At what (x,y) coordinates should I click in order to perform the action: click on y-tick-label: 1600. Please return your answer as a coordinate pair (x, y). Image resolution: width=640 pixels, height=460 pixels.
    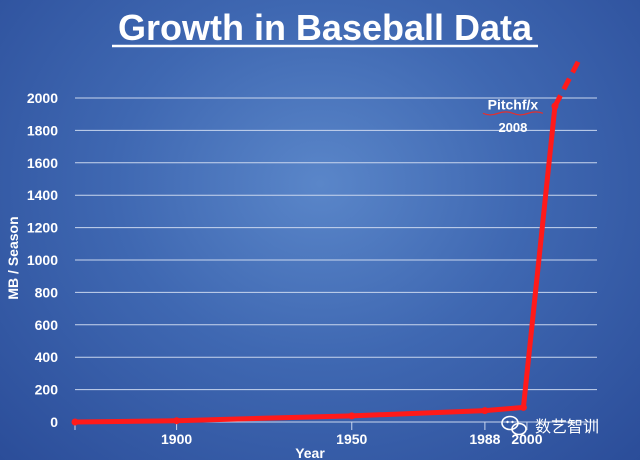
    Looking at the image, I should click on (42, 163).